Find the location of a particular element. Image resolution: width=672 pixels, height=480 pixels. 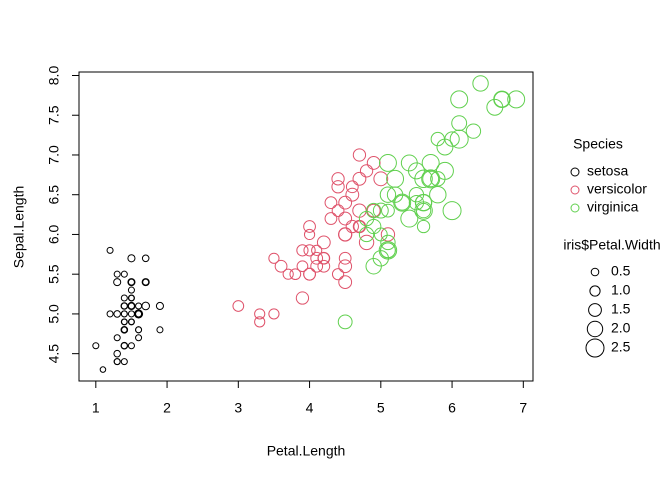

legend-label: versicolor is located at coordinates (617, 189).